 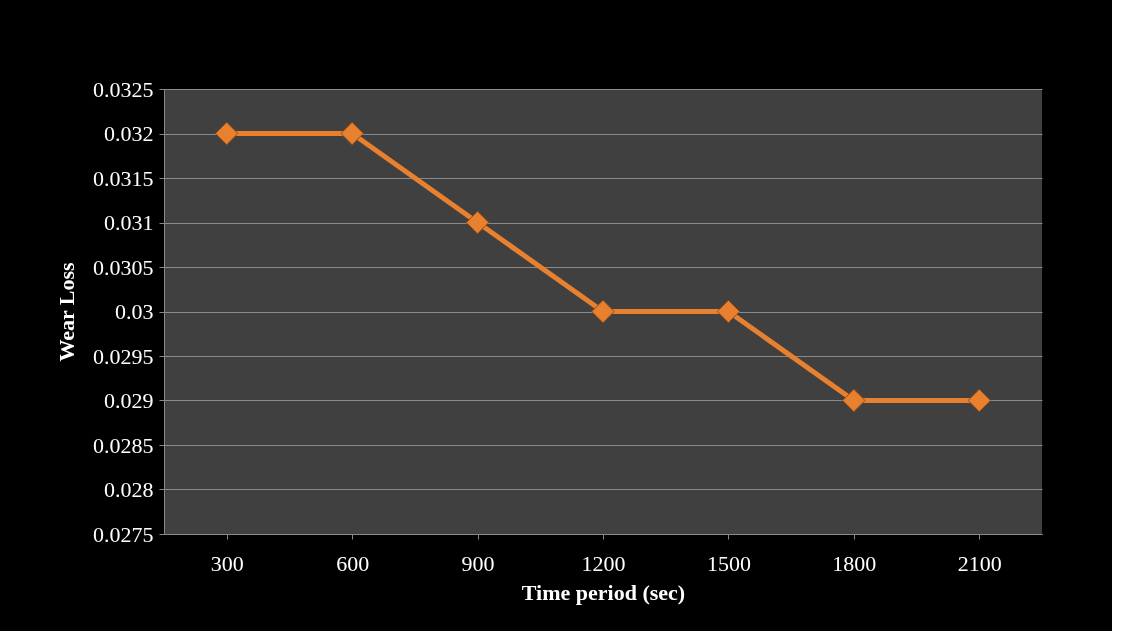 What do you see at coordinates (129, 133) in the screenshot?
I see `y-tick-label: 0.032` at bounding box center [129, 133].